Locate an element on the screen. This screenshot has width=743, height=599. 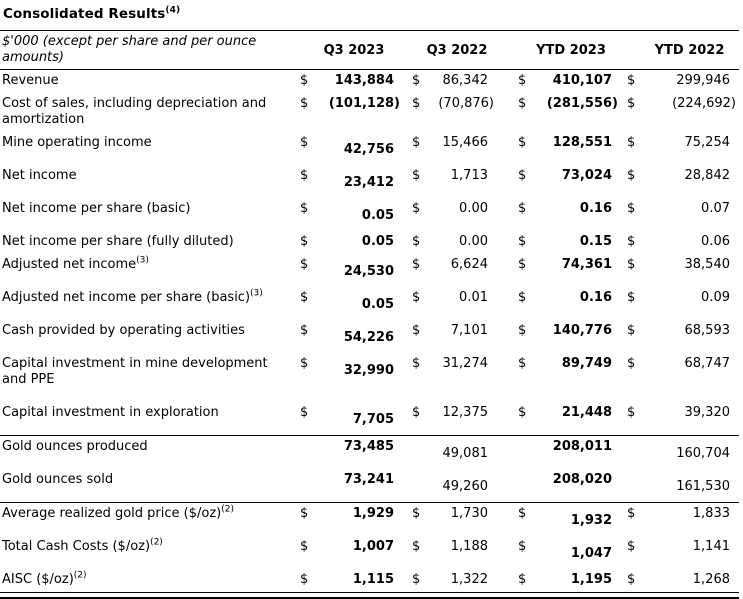
cell-value: 49,081 is located at coordinates (465, 453).